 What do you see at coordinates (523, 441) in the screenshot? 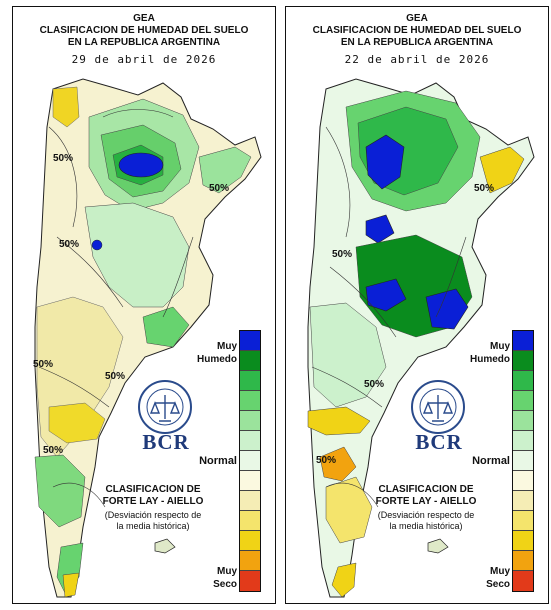
I see `legend-swatch-levemente-humedo` at bounding box center [523, 441].